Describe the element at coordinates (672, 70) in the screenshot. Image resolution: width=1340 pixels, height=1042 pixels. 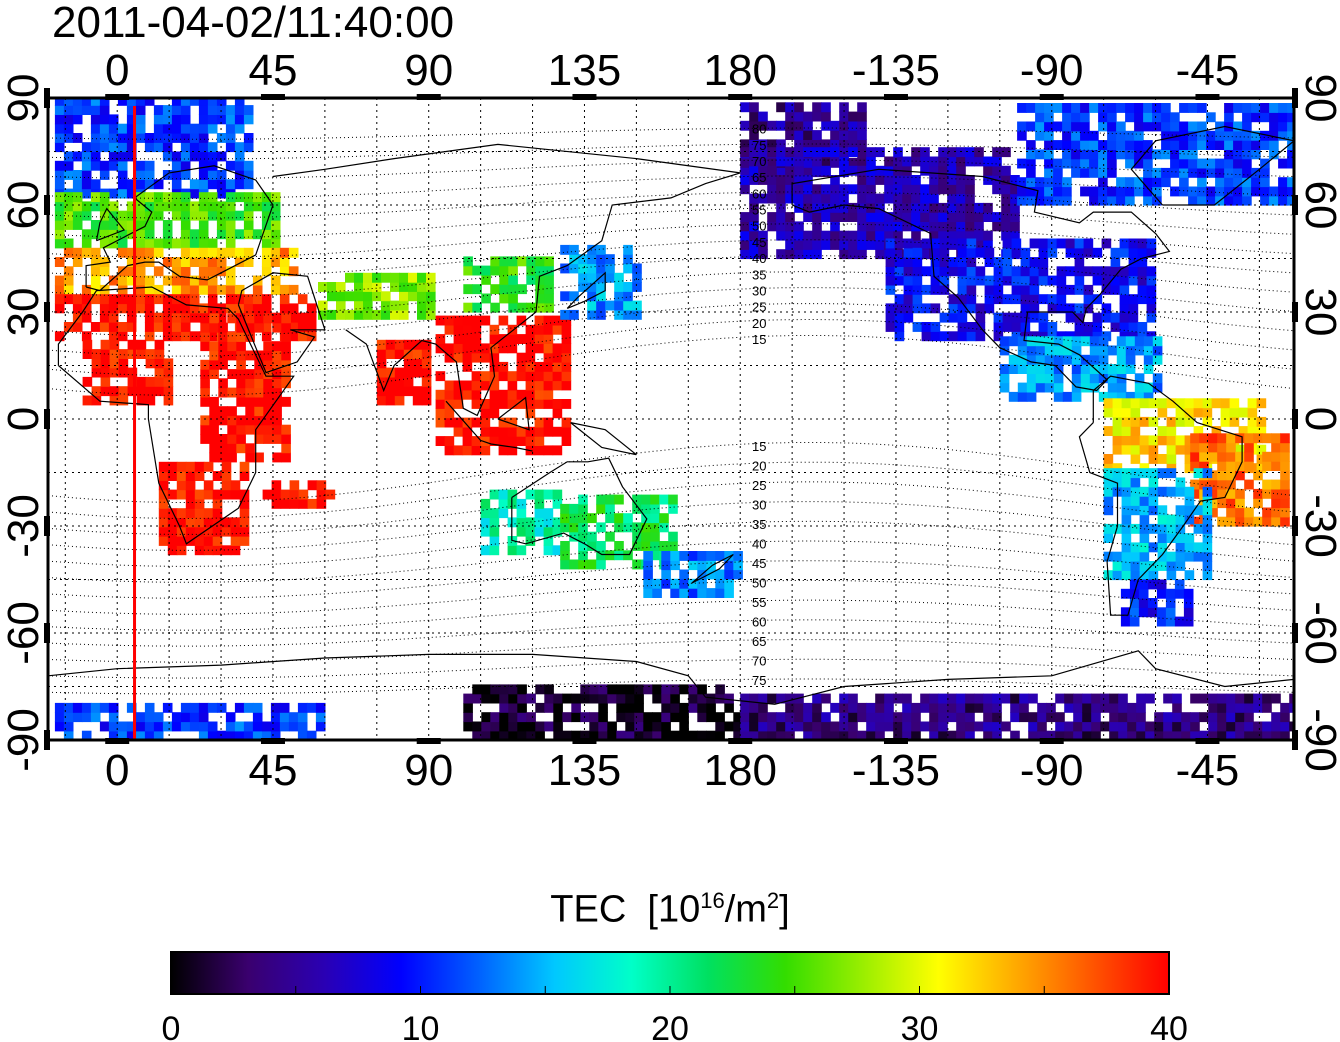
I see `longitude-labels-top: 0 45 90 135 180 -135 -90 -45` at that location.